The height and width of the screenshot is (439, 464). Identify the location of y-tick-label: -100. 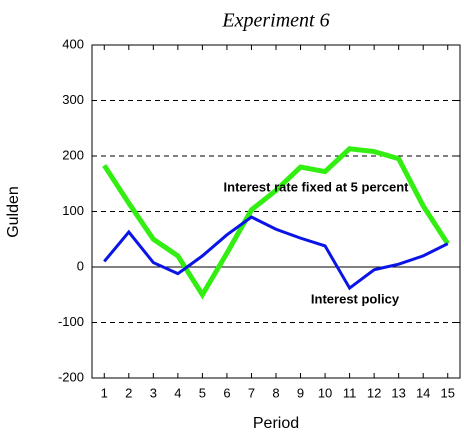
(71, 321).